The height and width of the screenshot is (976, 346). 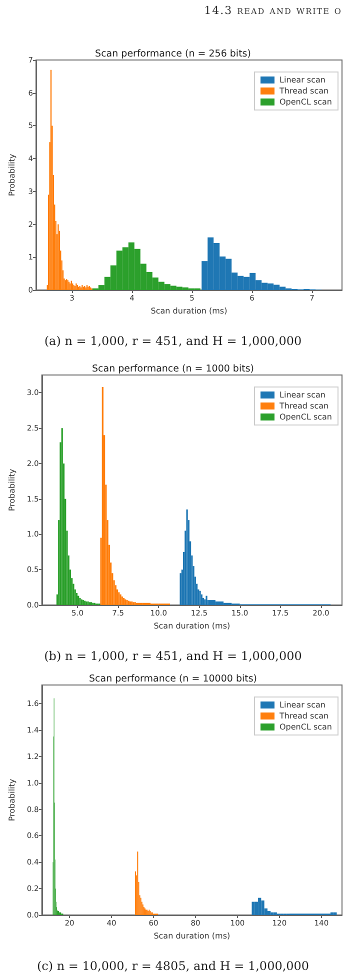 What do you see at coordinates (173, 341) in the screenshot?
I see `text: (a) n = 1,000, r = 451, and H = 1,000,000` at bounding box center [173, 341].